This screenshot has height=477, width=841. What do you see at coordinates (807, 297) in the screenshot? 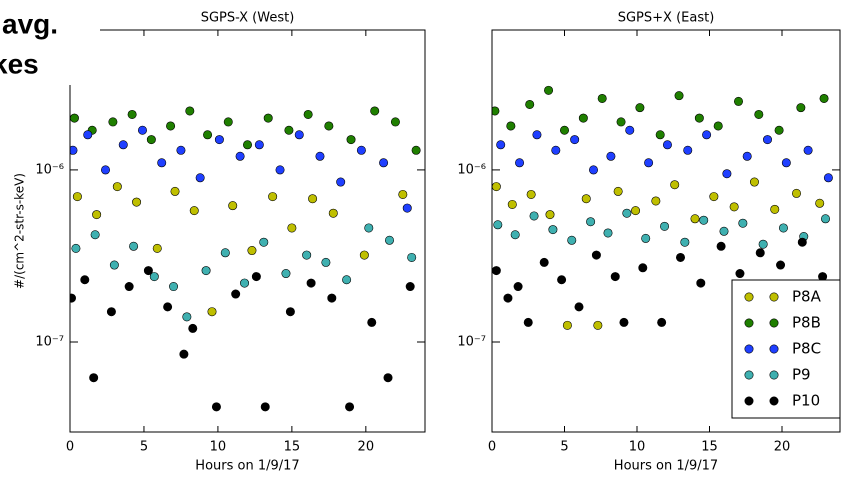
I see `legend-label: P8A` at bounding box center [807, 297].